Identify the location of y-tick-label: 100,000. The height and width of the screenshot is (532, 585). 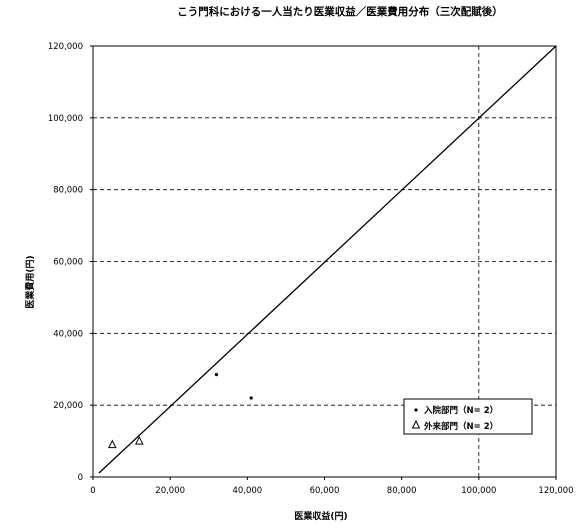
(65, 119).